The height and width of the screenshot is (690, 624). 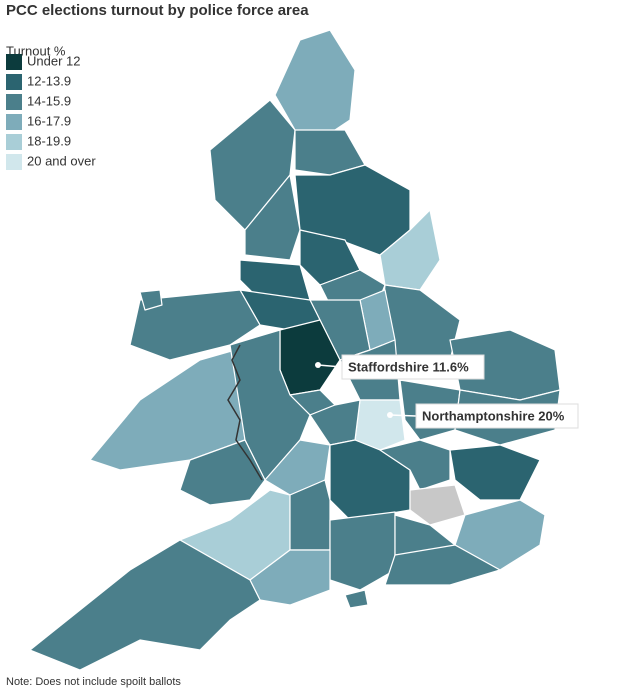 What do you see at coordinates (245, 412) in the screenshot?
I see `border` at bounding box center [245, 412].